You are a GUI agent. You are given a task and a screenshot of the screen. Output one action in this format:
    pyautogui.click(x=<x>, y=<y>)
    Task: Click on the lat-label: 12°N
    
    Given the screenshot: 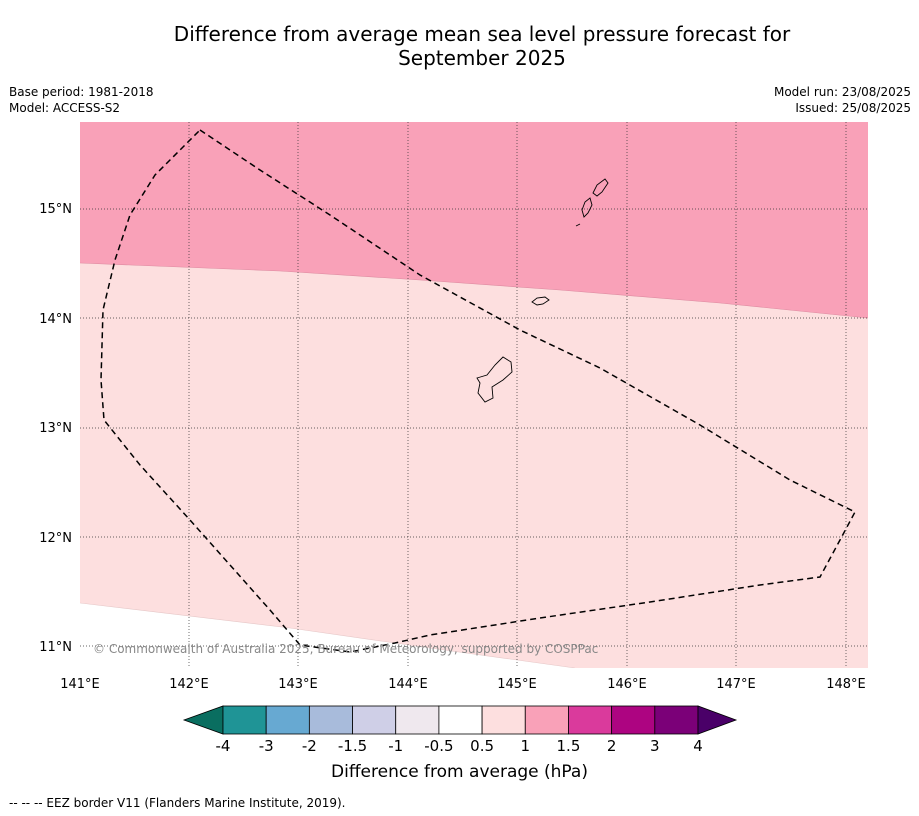 What is the action you would take?
    pyautogui.click(x=55, y=538)
    